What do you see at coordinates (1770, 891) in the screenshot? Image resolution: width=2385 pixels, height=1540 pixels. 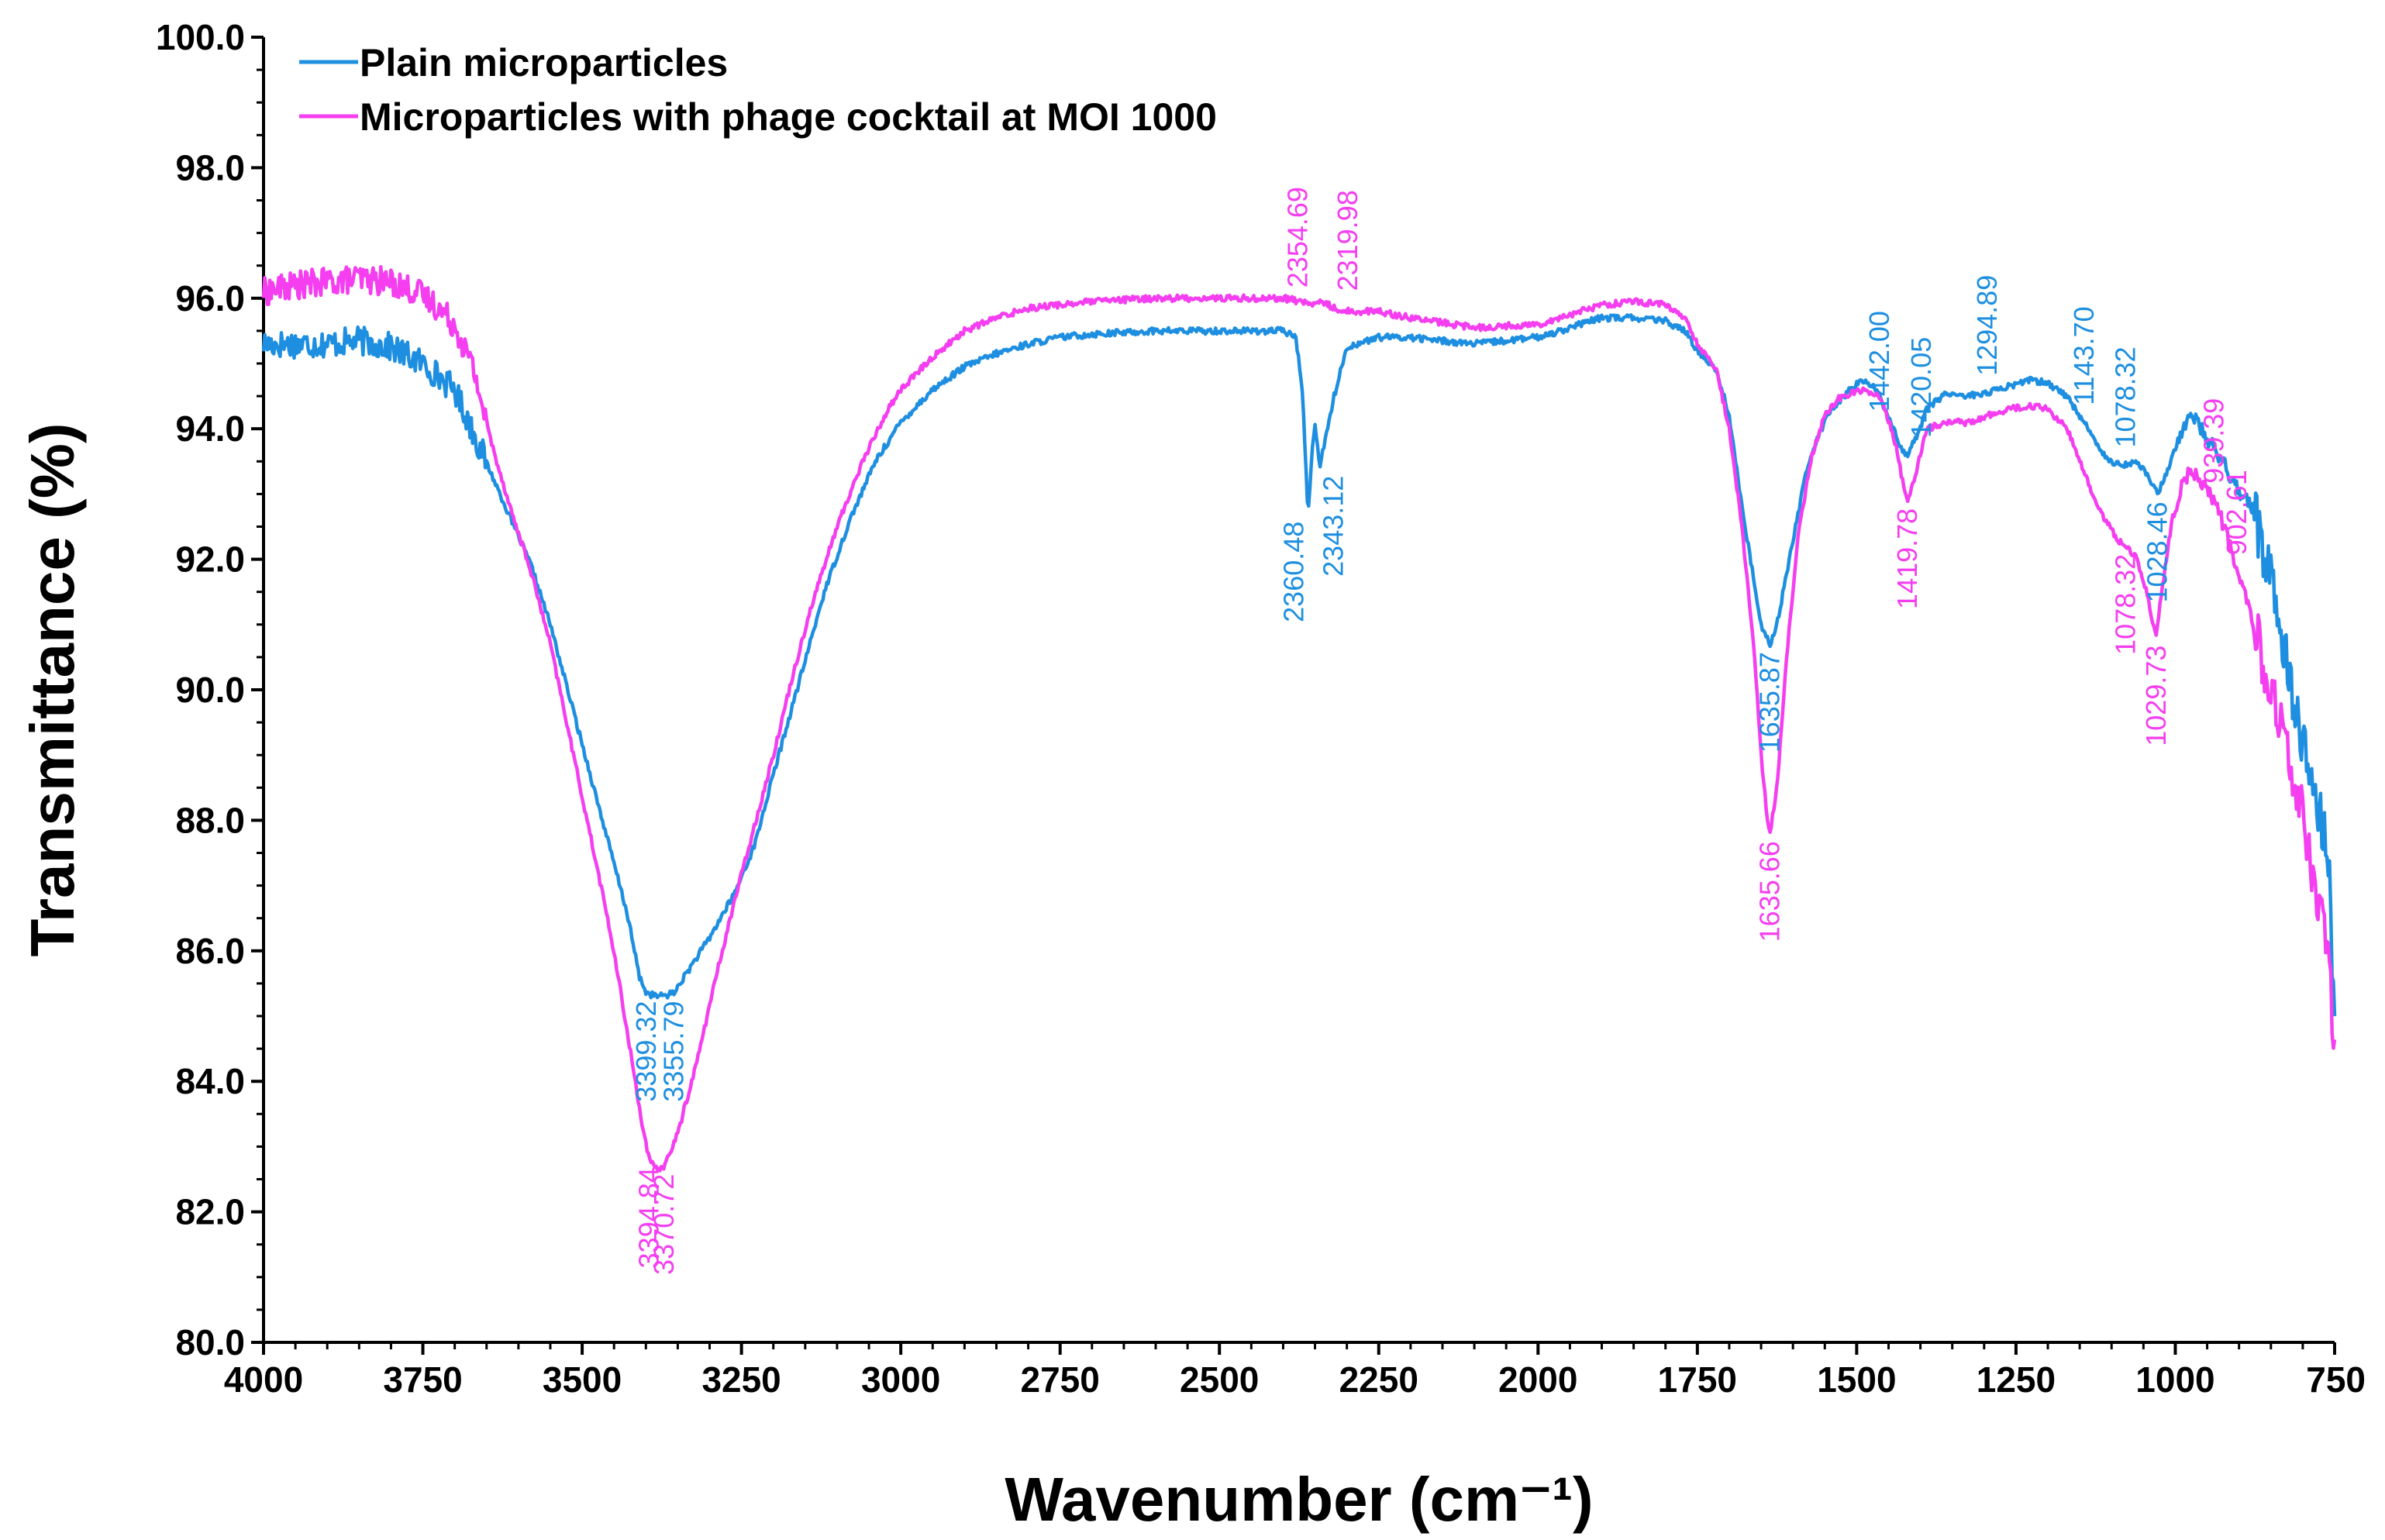 I see `peak-label: 1635.66` at bounding box center [1770, 891].